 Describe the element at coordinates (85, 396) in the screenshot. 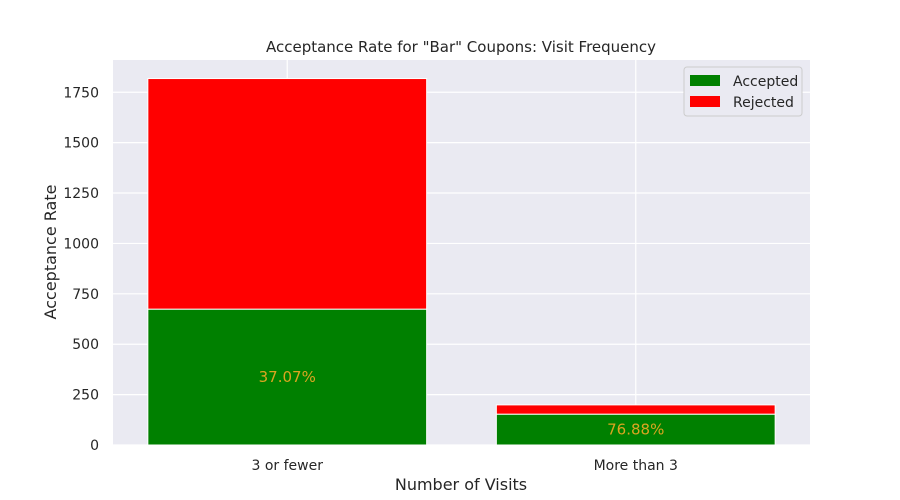

I see `y-tick-label-1: 250` at that location.